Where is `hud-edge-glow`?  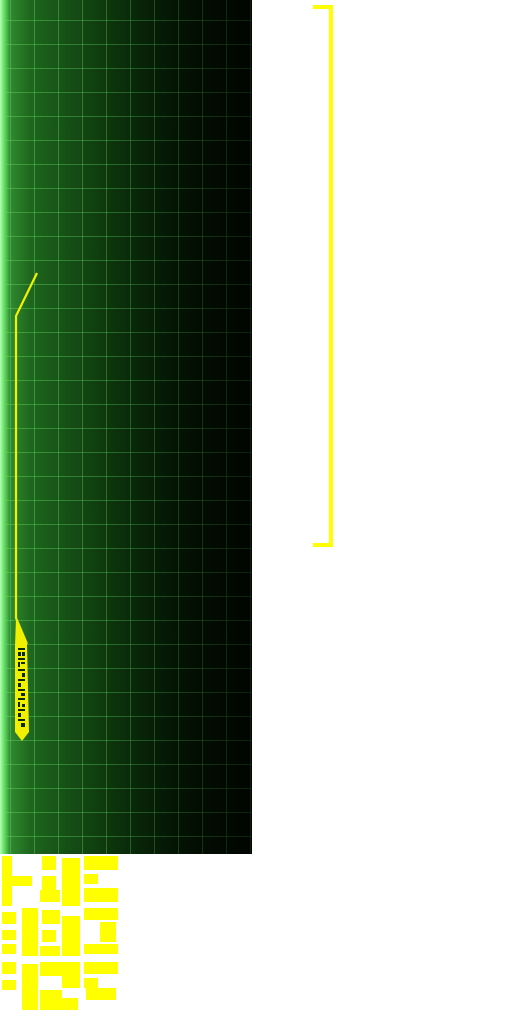 hud-edge-glow is located at coordinates (5, 427).